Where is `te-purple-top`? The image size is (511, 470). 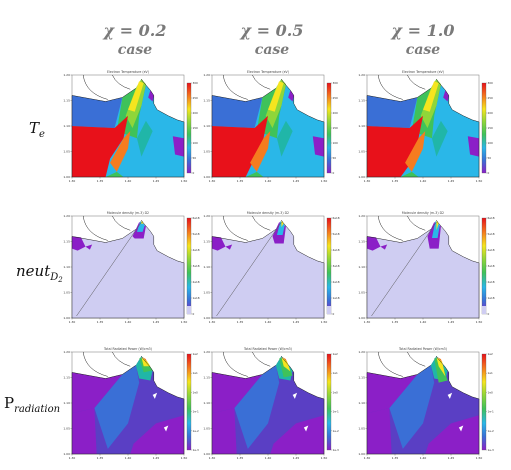 te-purple-top is located at coordinates (446, 96).